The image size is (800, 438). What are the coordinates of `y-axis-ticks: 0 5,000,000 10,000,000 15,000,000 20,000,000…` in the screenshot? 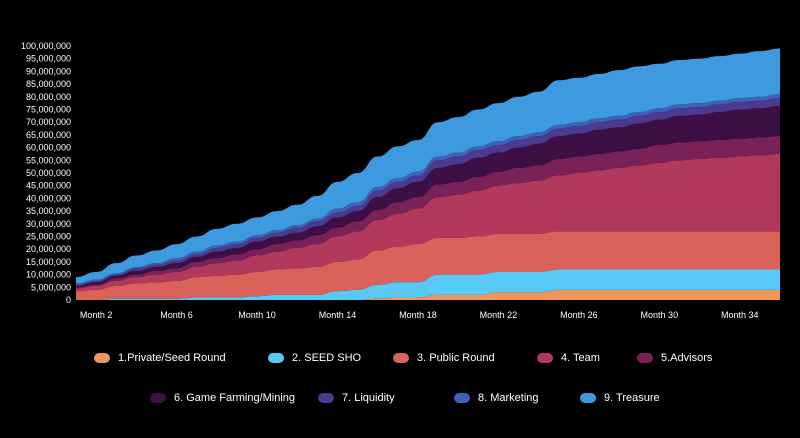 It's located at (46, 173).